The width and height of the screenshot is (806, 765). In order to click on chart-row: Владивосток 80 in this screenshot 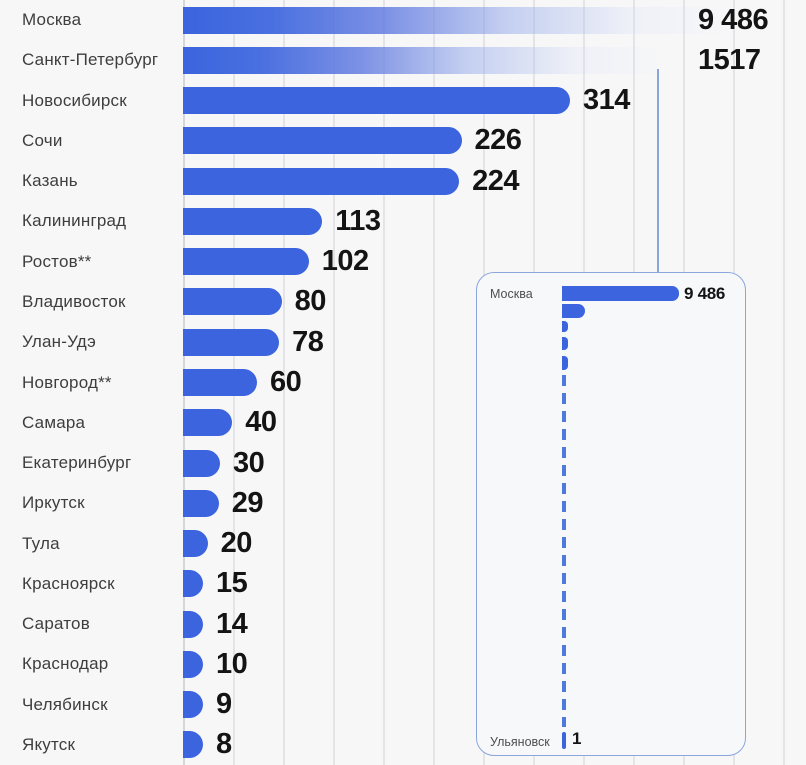, I will do `click(403, 302)`.